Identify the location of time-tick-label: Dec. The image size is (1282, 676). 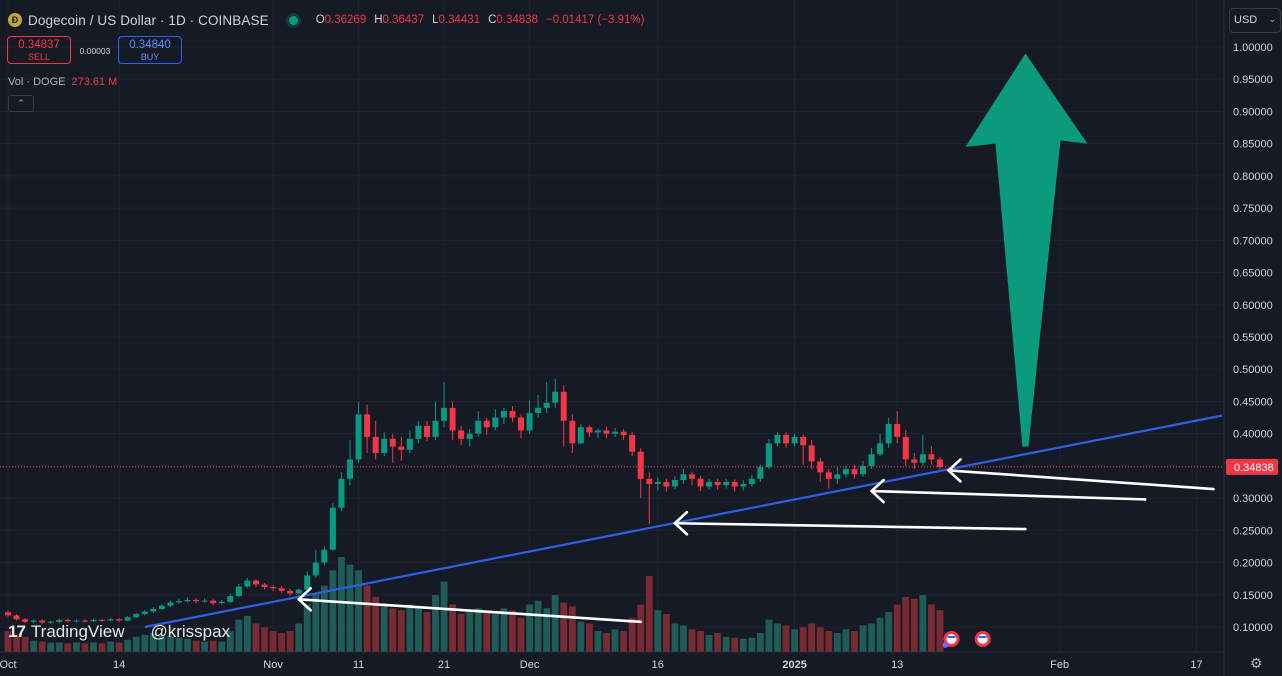
(530, 665).